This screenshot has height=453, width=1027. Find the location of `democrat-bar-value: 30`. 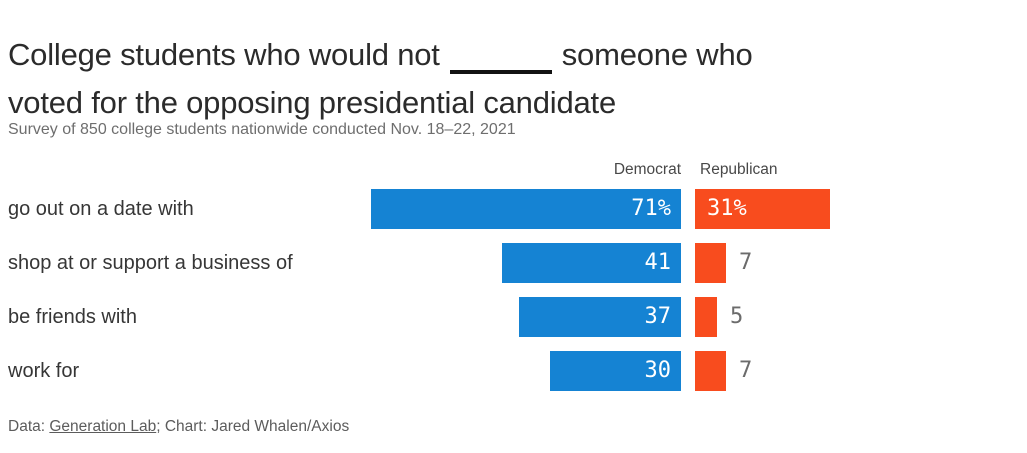

democrat-bar-value: 30 is located at coordinates (658, 370).